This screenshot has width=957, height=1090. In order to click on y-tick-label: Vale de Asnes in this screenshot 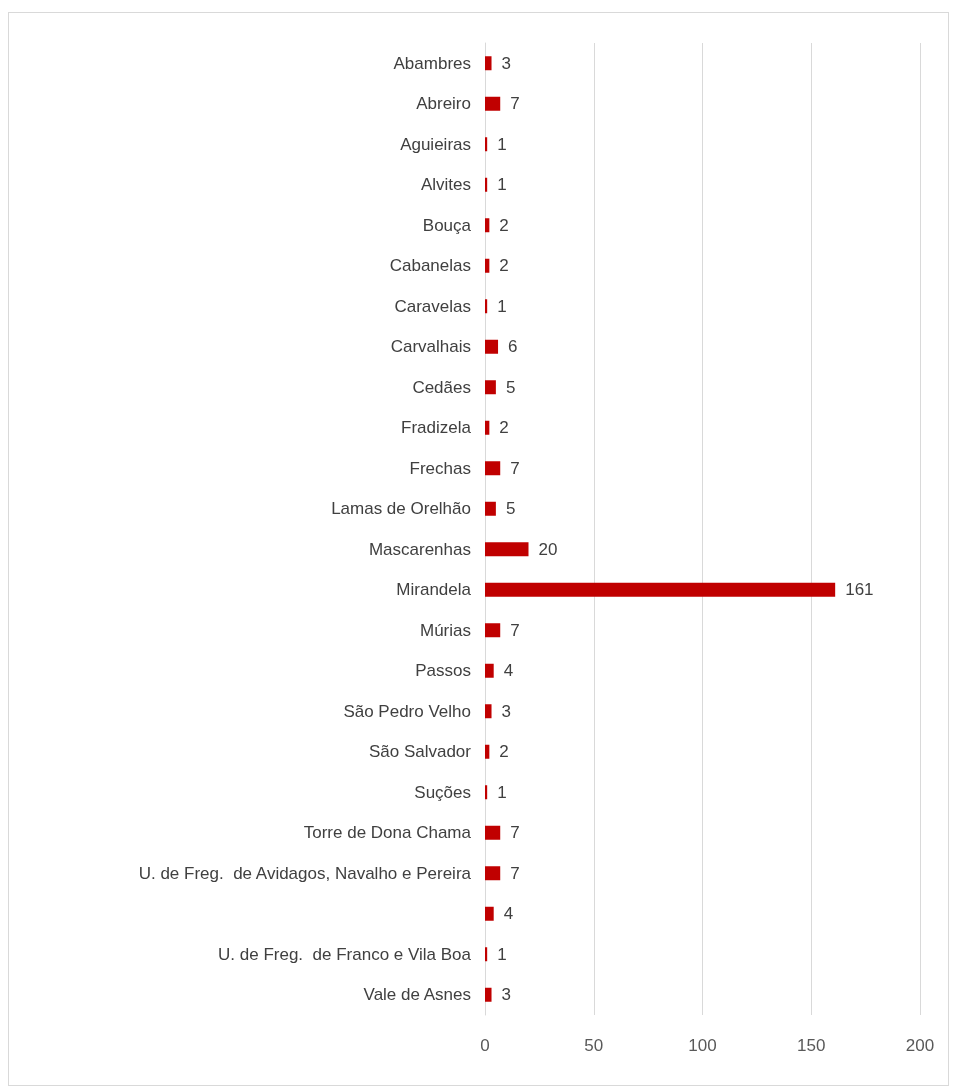, I will do `click(417, 995)`.